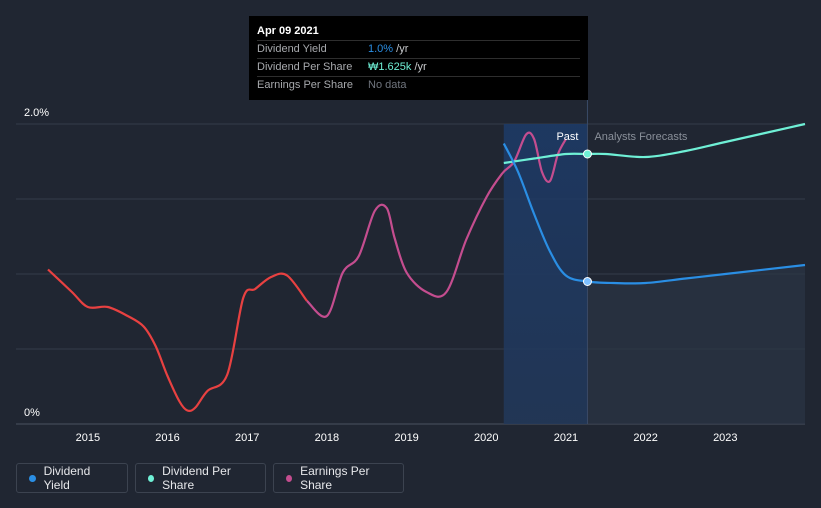  Describe the element at coordinates (247, 438) in the screenshot. I see `x-tick-label: 2017` at that location.